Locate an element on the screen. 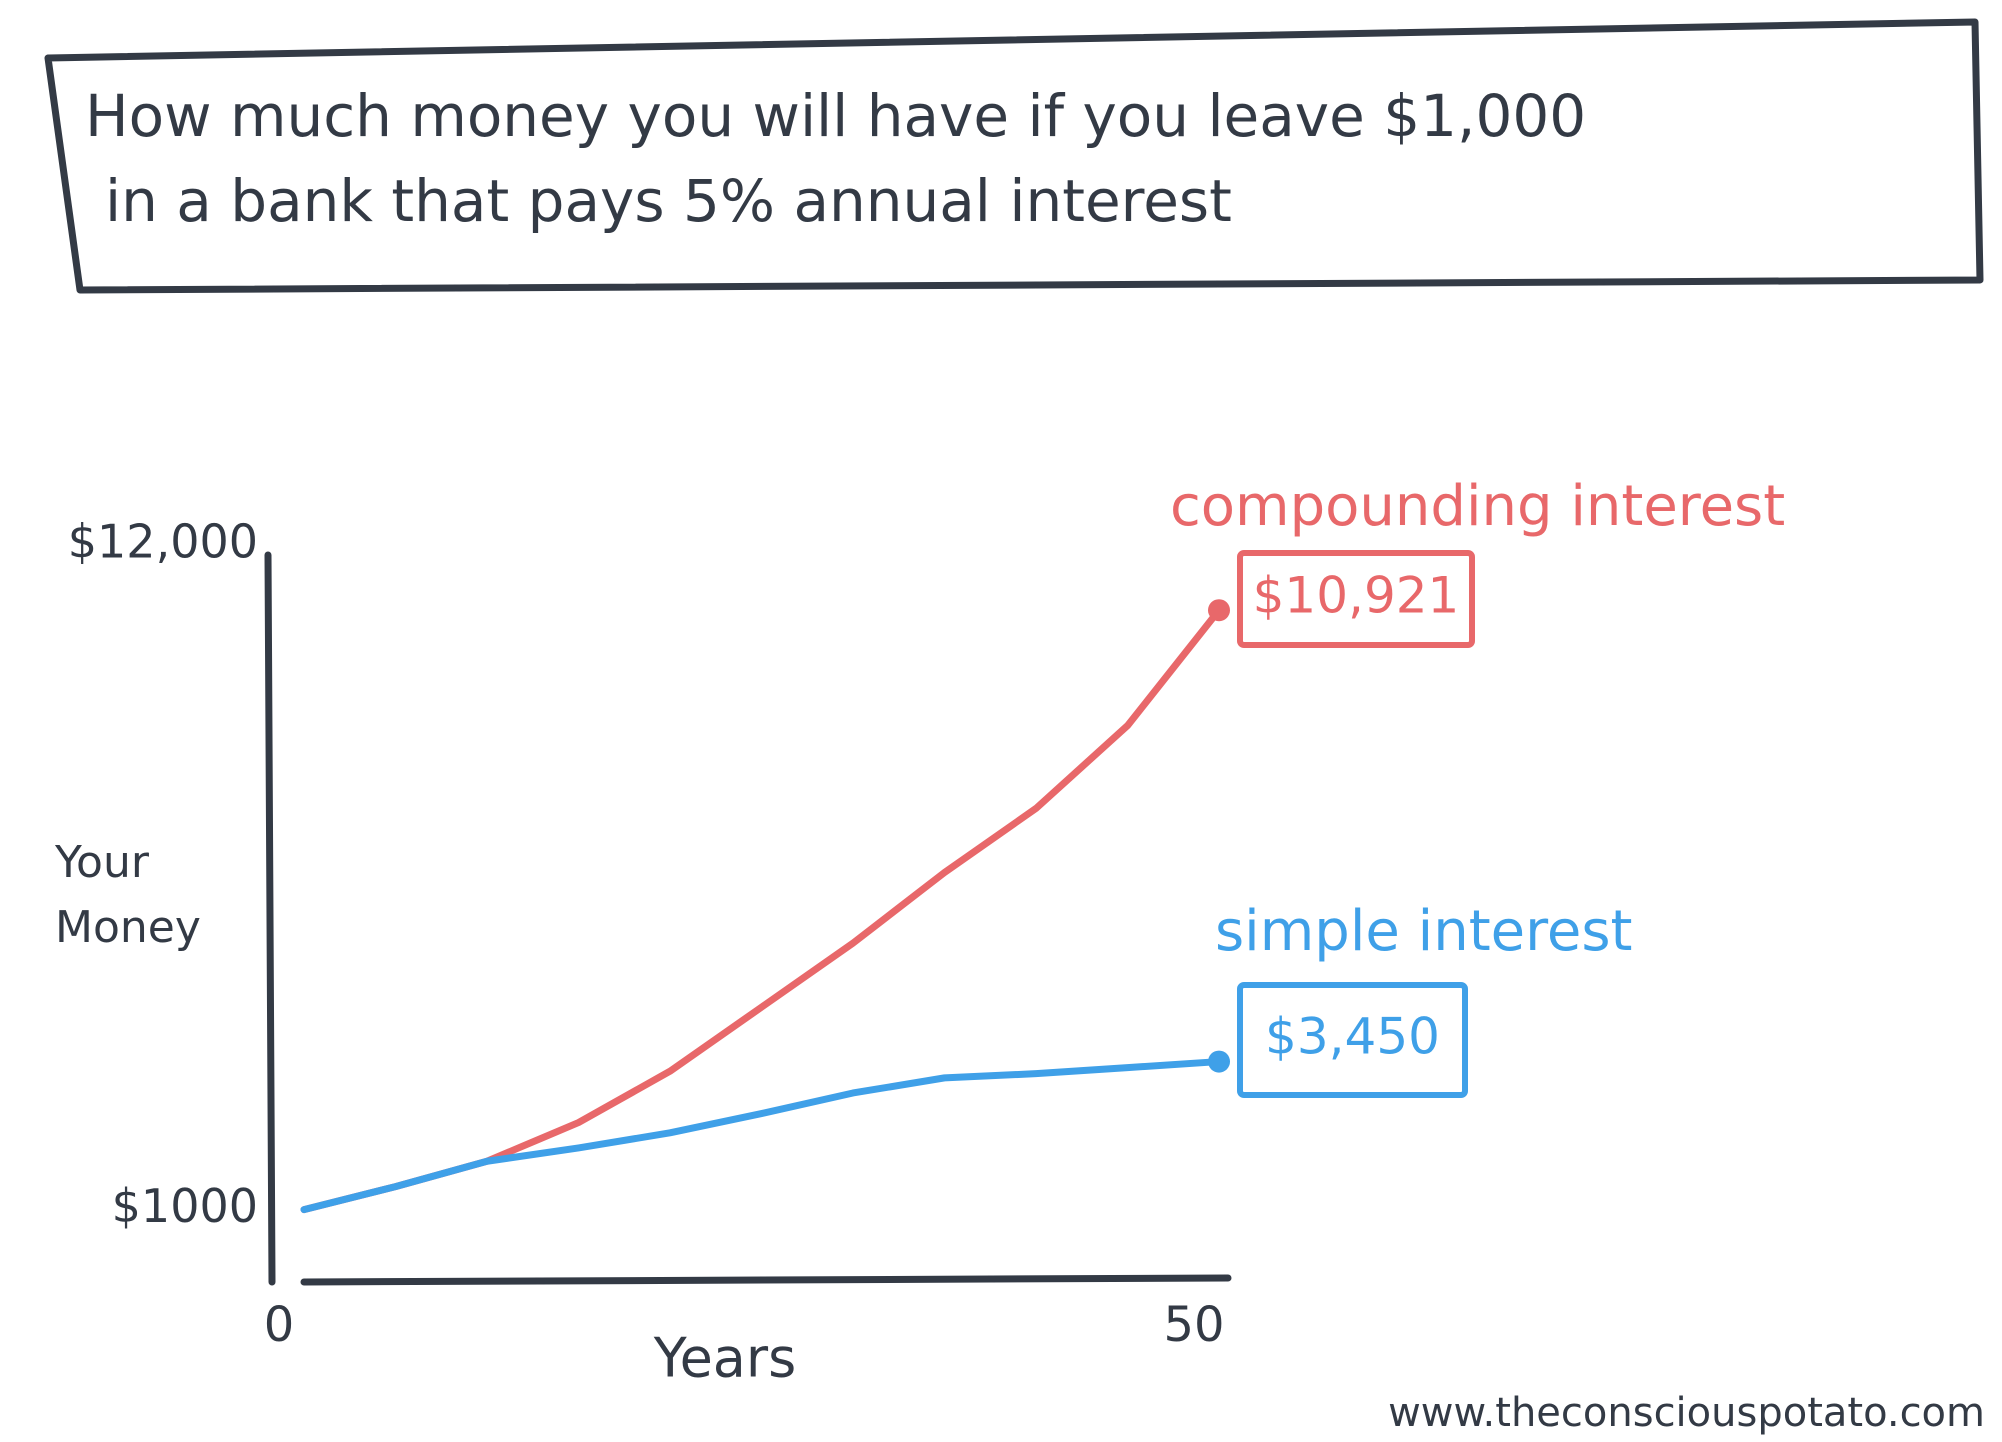 The width and height of the screenshot is (2002, 1442). value-label: $10,921 is located at coordinates (1356, 596).